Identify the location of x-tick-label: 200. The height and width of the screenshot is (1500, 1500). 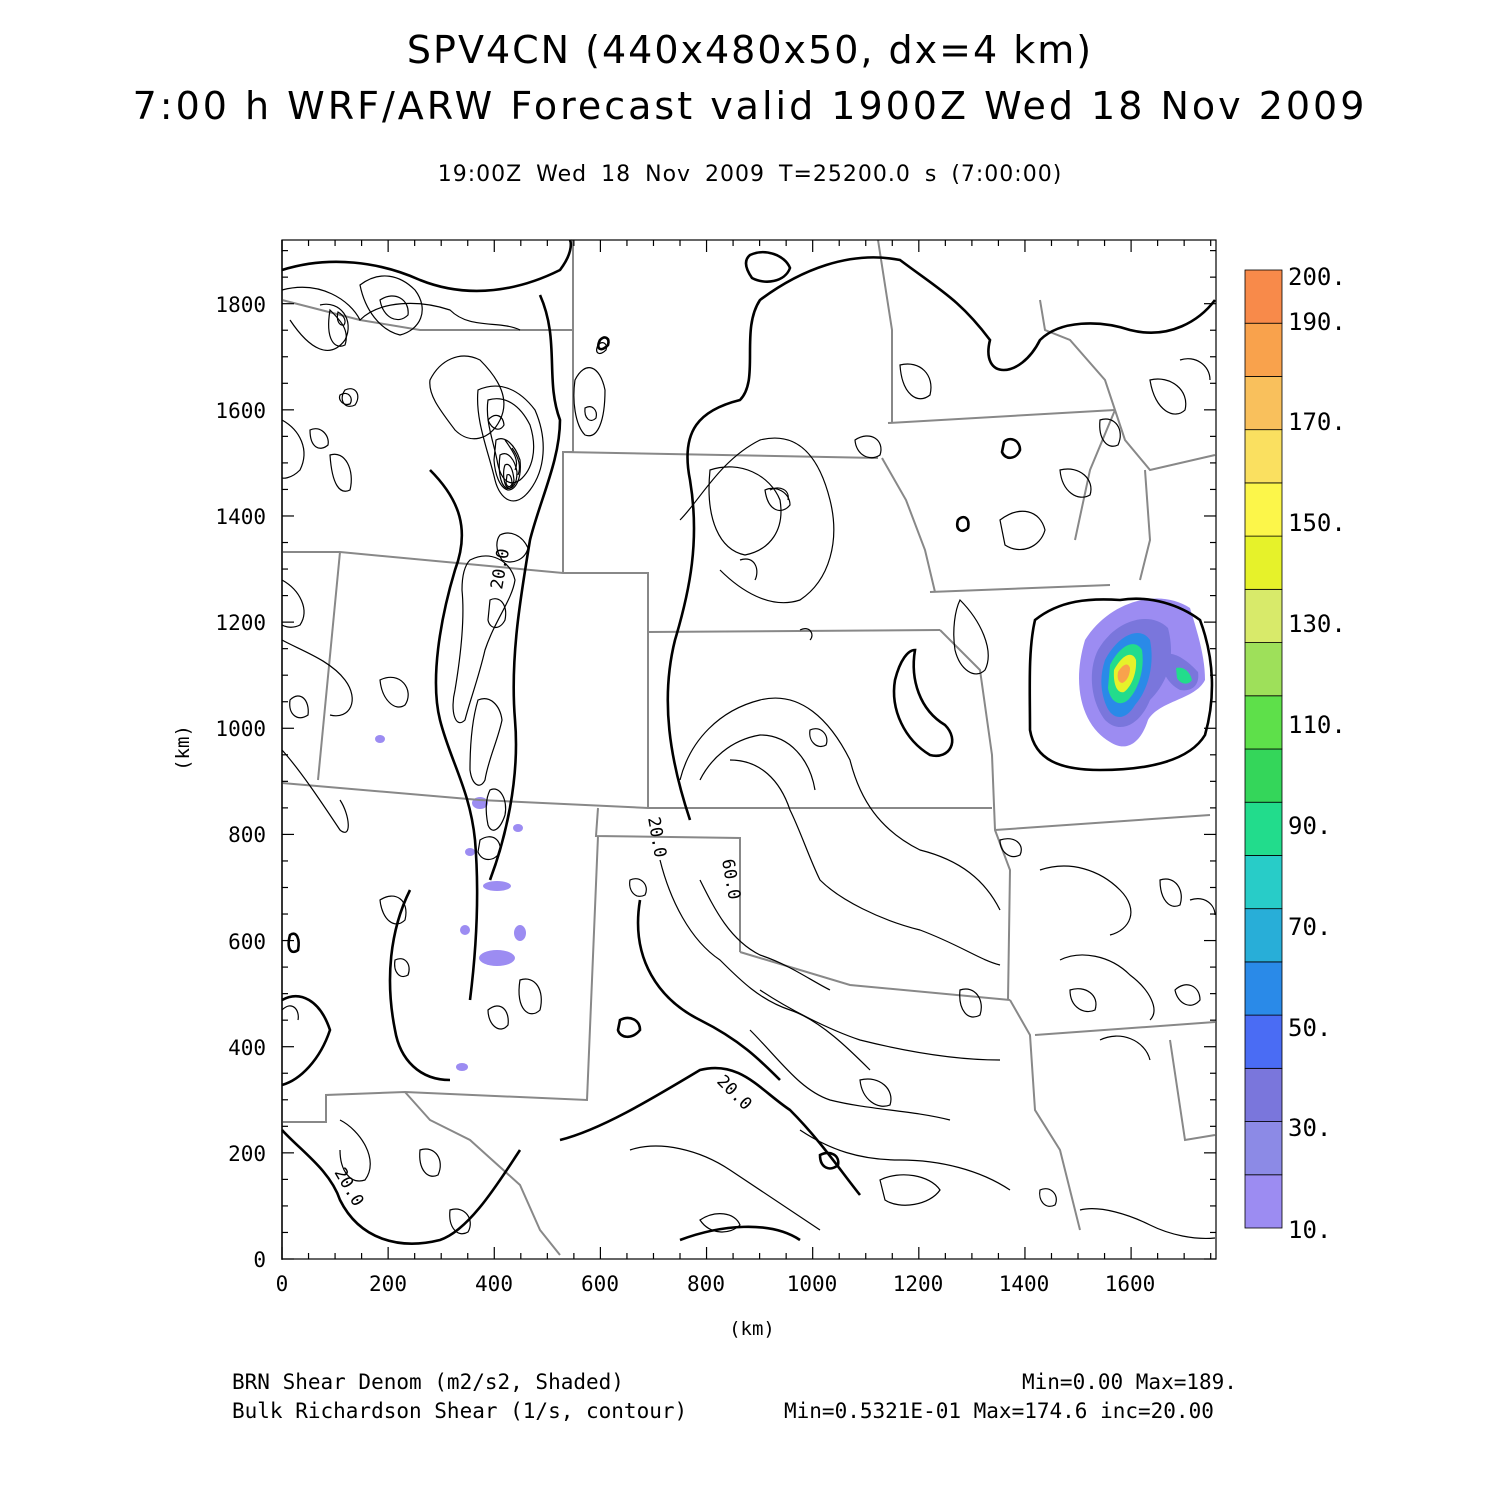
(388, 1284).